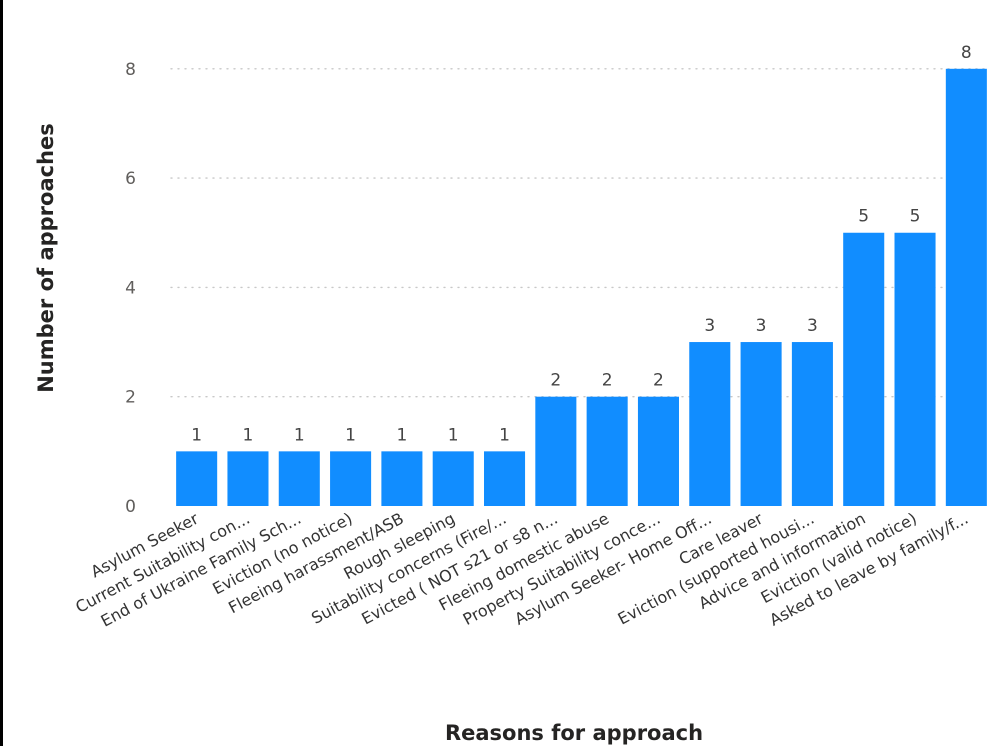 This screenshot has width=989, height=746. I want to click on y-tick-label: 2, so click(130, 398).